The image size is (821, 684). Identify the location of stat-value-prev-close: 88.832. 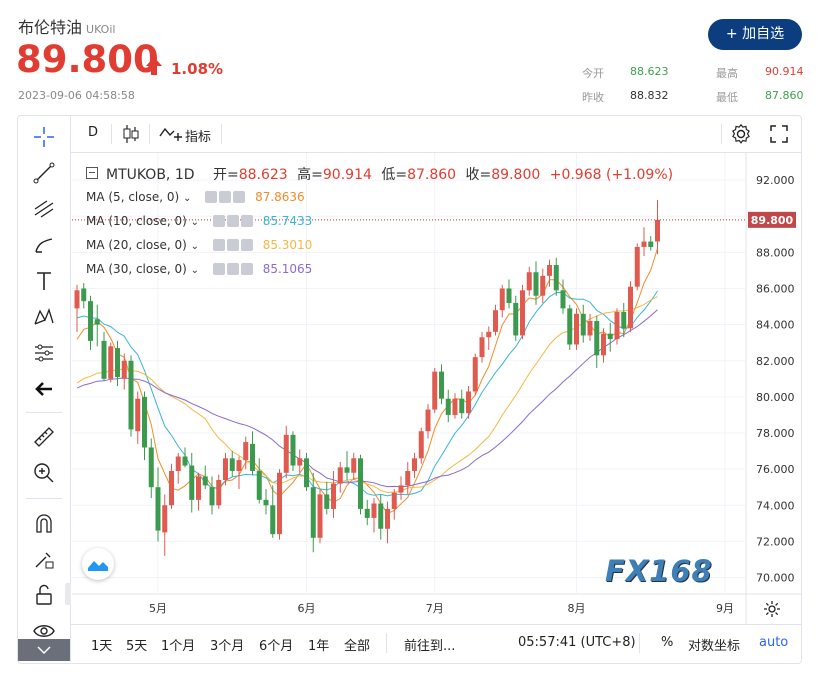
(649, 95).